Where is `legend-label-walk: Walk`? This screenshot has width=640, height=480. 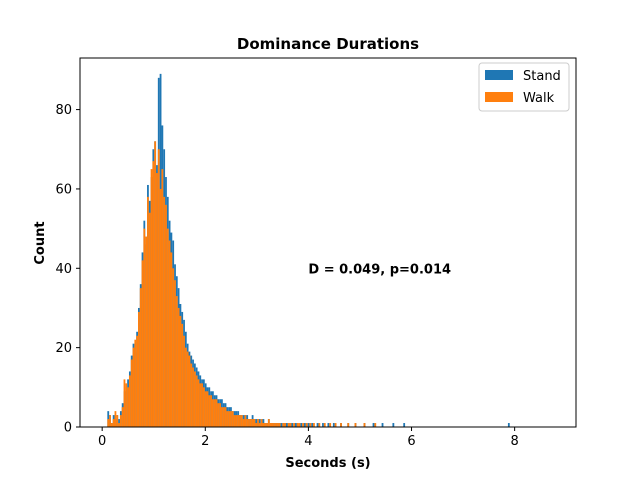
legend-label-walk: Walk is located at coordinates (539, 98).